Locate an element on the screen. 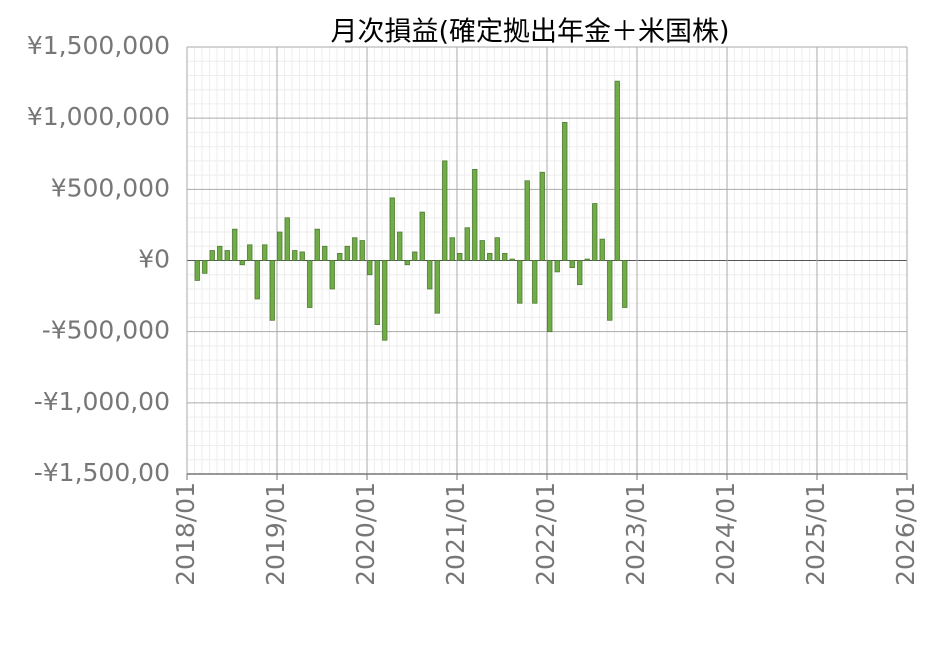 The image size is (937, 657). chart-title: 月次損益(確定拠出年金＋米国株) is located at coordinates (529, 32).